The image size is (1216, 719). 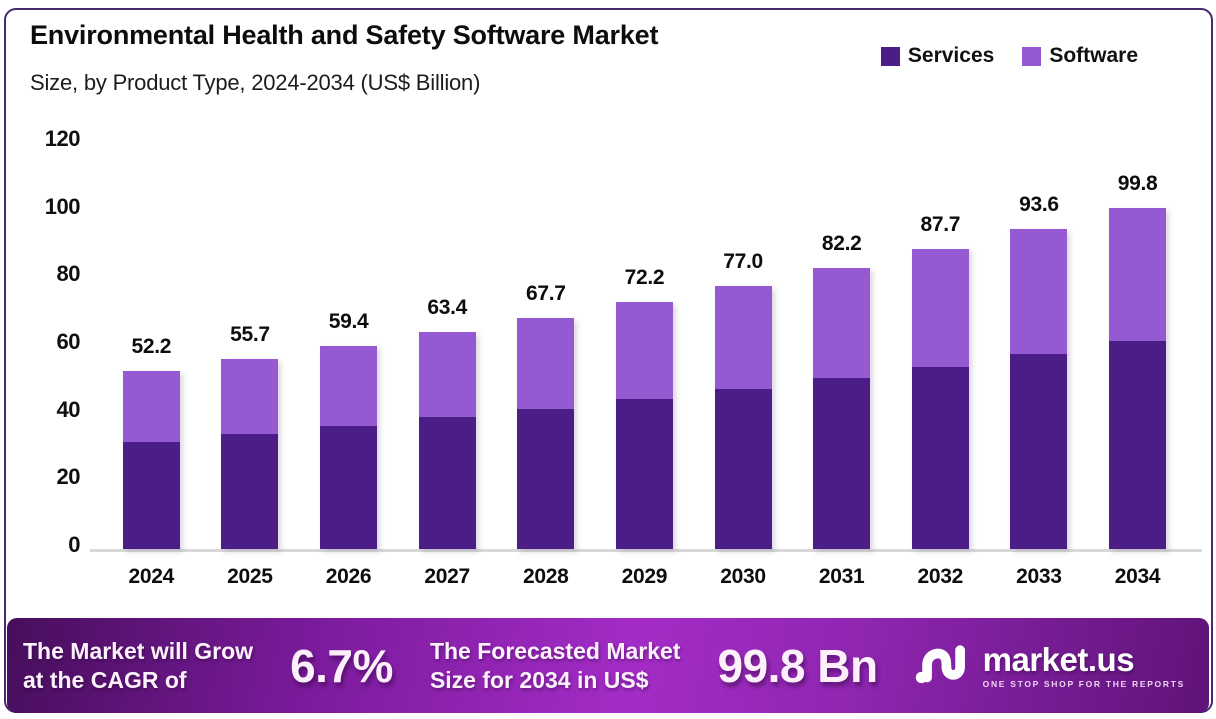 I want to click on forecast-value: 99.8 Bn, so click(x=797, y=665).